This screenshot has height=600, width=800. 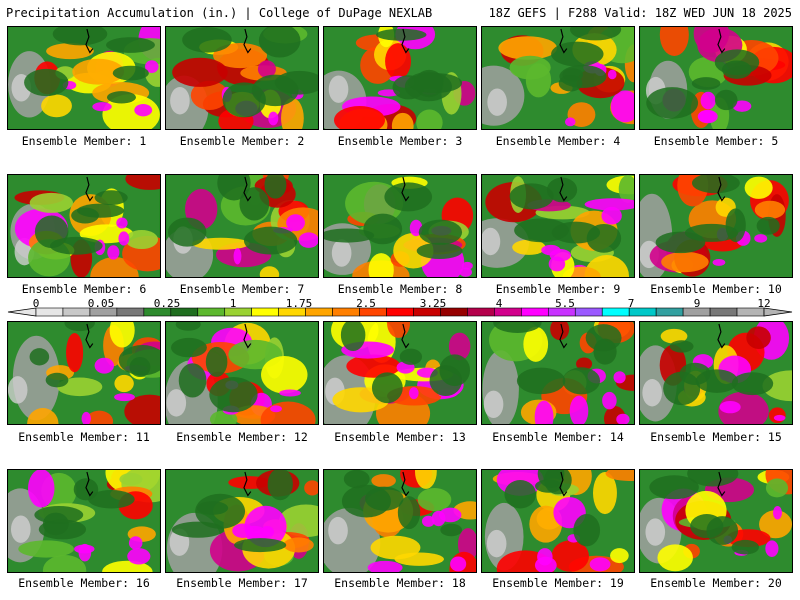 What do you see at coordinates (565, 303) in the screenshot?
I see `colorbar-tick-label: 5.5` at bounding box center [565, 303].